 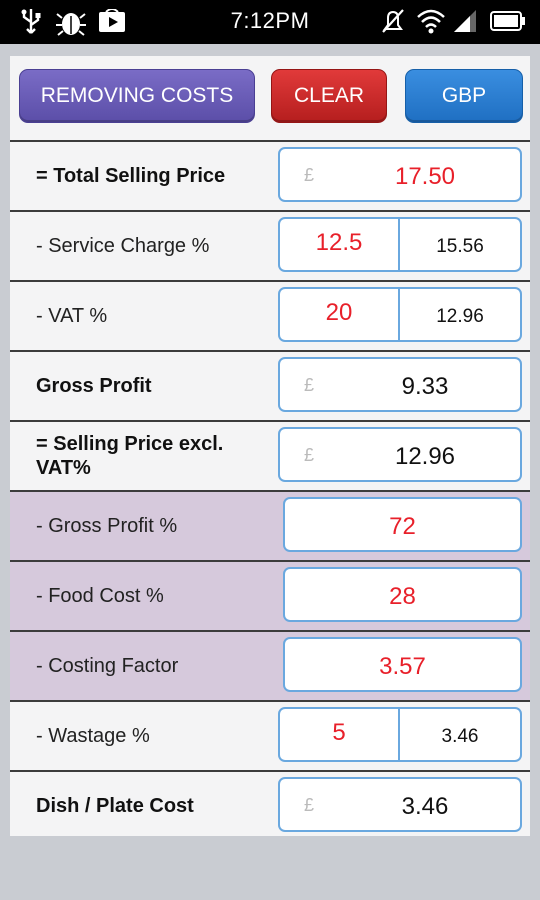 What do you see at coordinates (270, 175) in the screenshot?
I see `row-total-selling-price: = Total Selling Price £ 17.50` at bounding box center [270, 175].